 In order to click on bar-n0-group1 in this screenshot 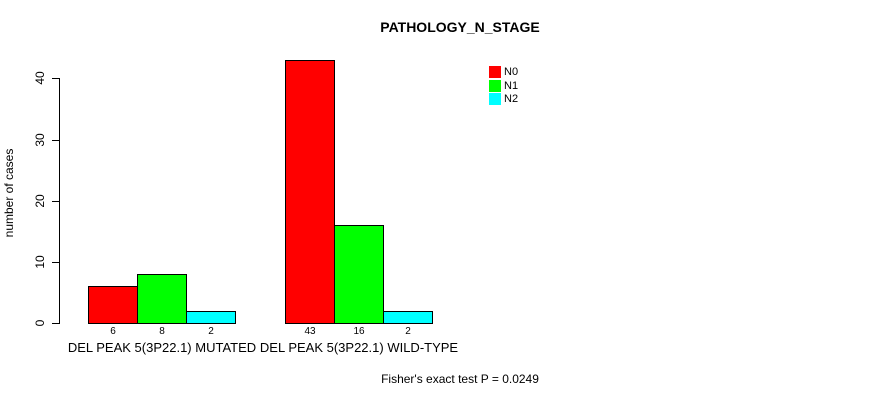, I will do `click(113, 305)`.